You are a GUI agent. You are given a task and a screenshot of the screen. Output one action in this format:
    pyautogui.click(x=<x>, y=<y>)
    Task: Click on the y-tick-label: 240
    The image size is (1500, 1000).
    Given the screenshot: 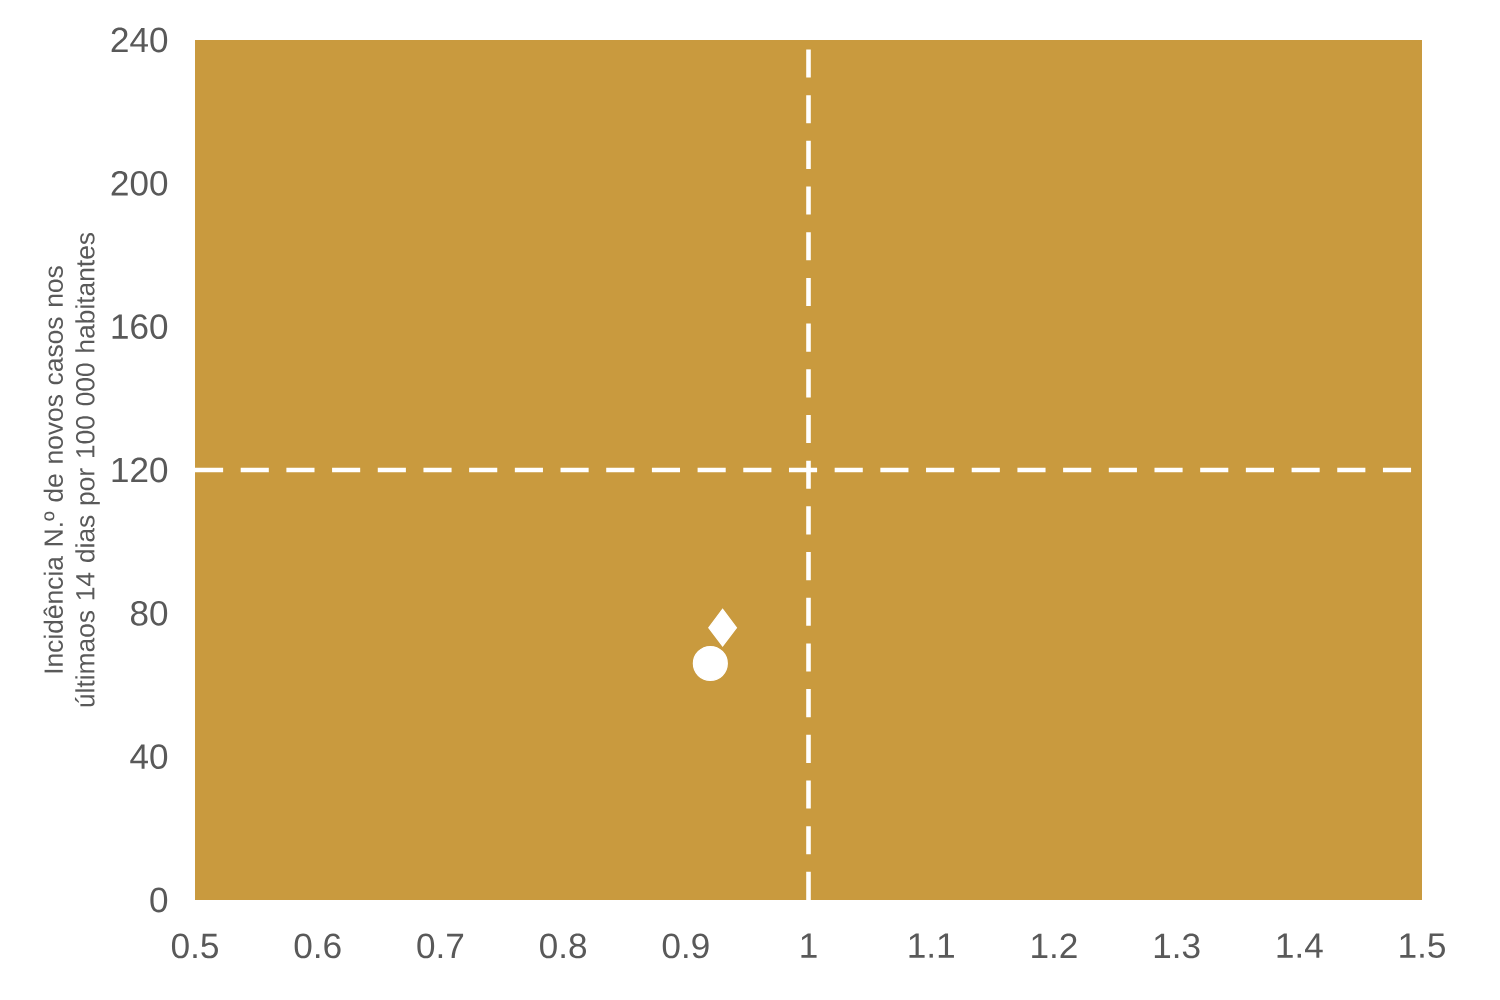 What is the action you would take?
    pyautogui.click(x=139, y=40)
    